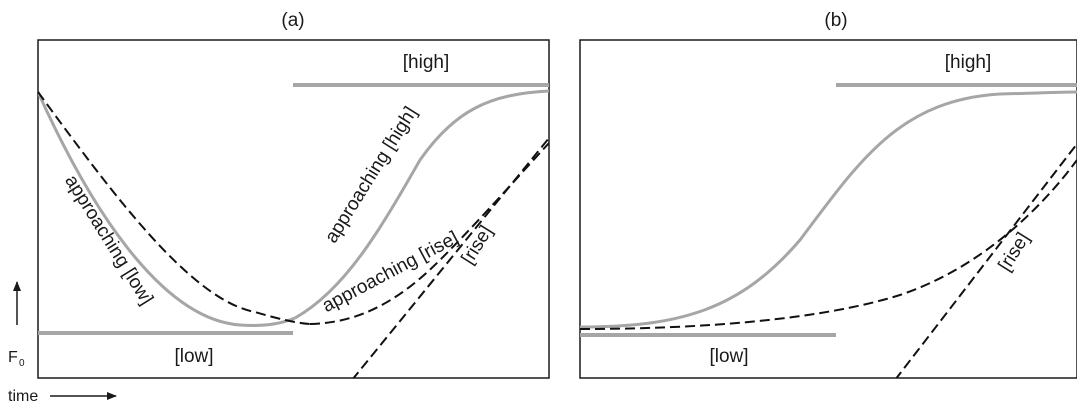 The image size is (1077, 407). I want to click on panel-b-rise-label: [rise], so click(1015, 252).